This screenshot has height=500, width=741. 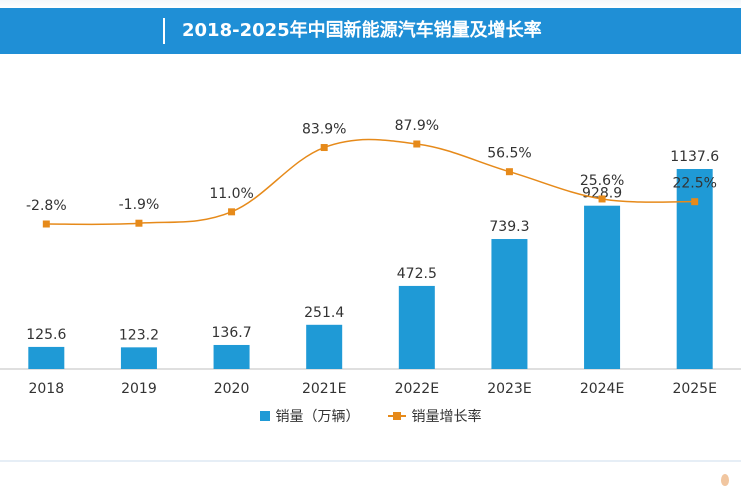 What do you see at coordinates (602, 389) in the screenshot?
I see `x-tick-label: 2024E` at bounding box center [602, 389].